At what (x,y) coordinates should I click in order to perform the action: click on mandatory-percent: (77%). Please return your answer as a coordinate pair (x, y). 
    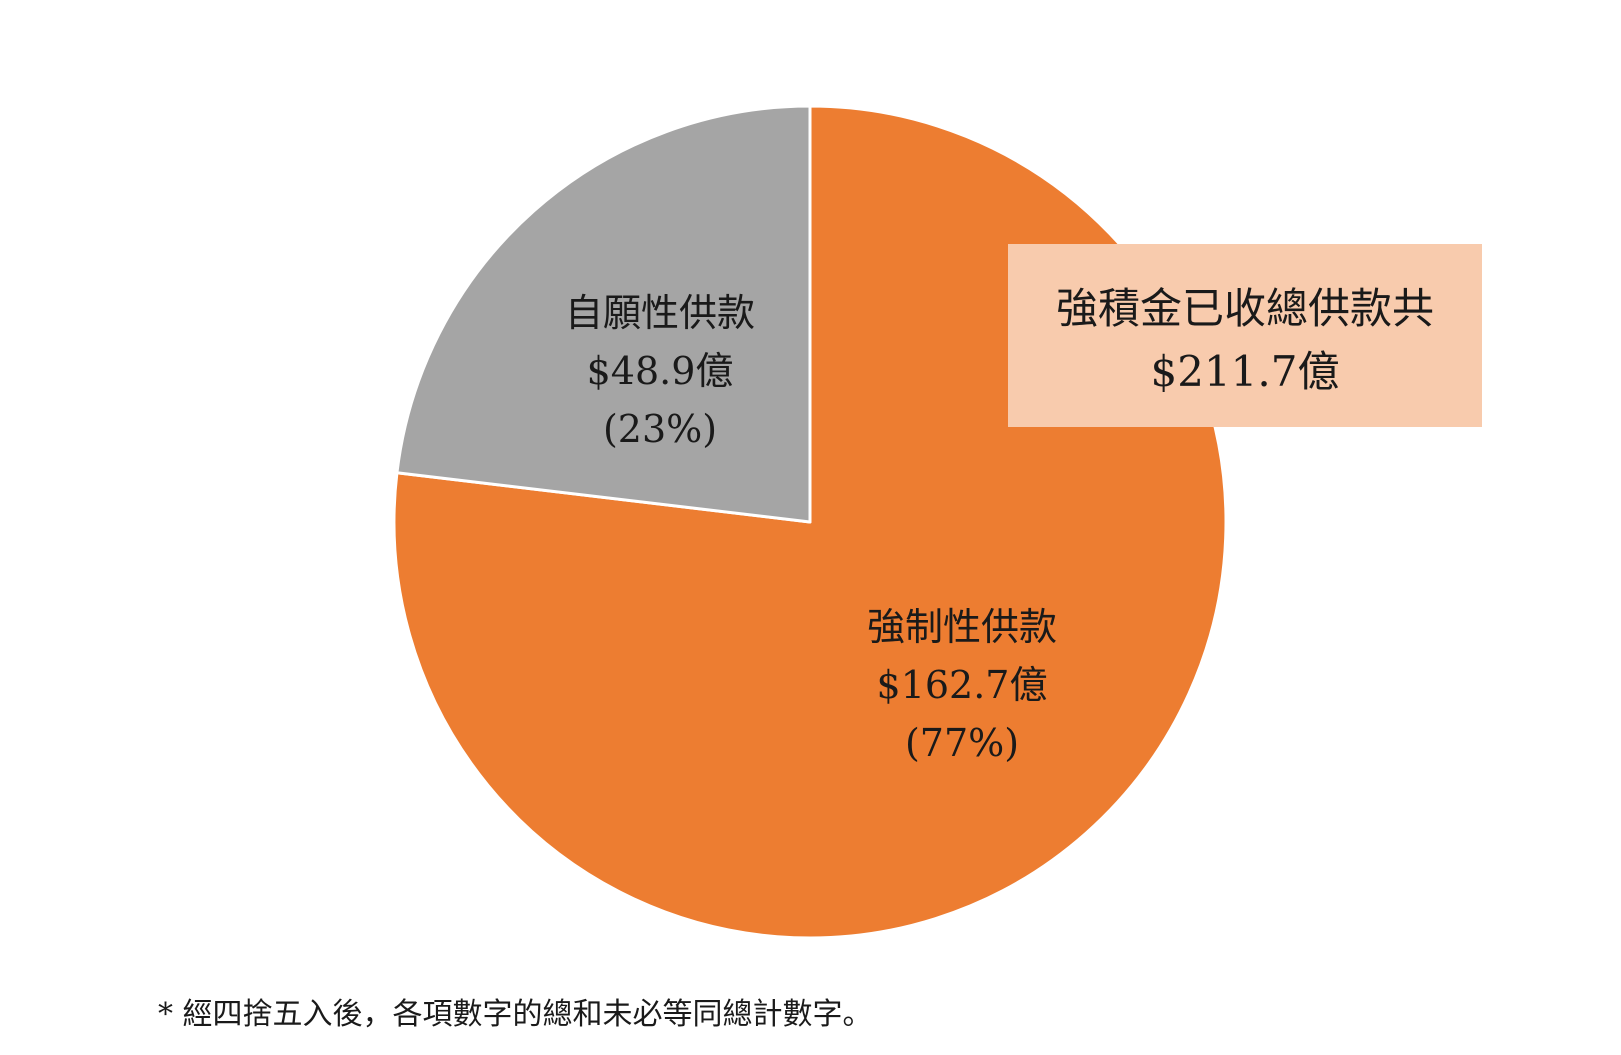
    Looking at the image, I should click on (962, 743).